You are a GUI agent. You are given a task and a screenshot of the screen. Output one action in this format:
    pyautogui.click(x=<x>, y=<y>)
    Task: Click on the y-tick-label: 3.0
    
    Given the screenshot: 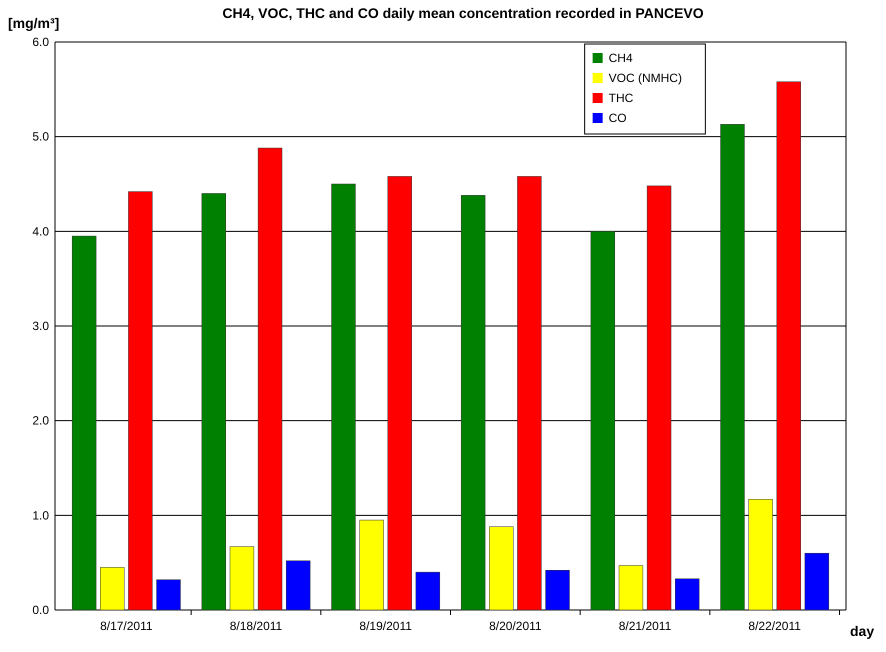 What is the action you would take?
    pyautogui.click(x=41, y=326)
    